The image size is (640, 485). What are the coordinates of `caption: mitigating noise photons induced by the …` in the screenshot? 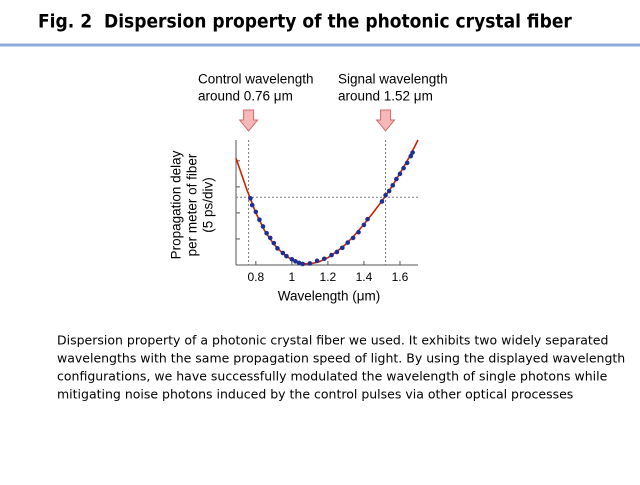 It's located at (315, 394).